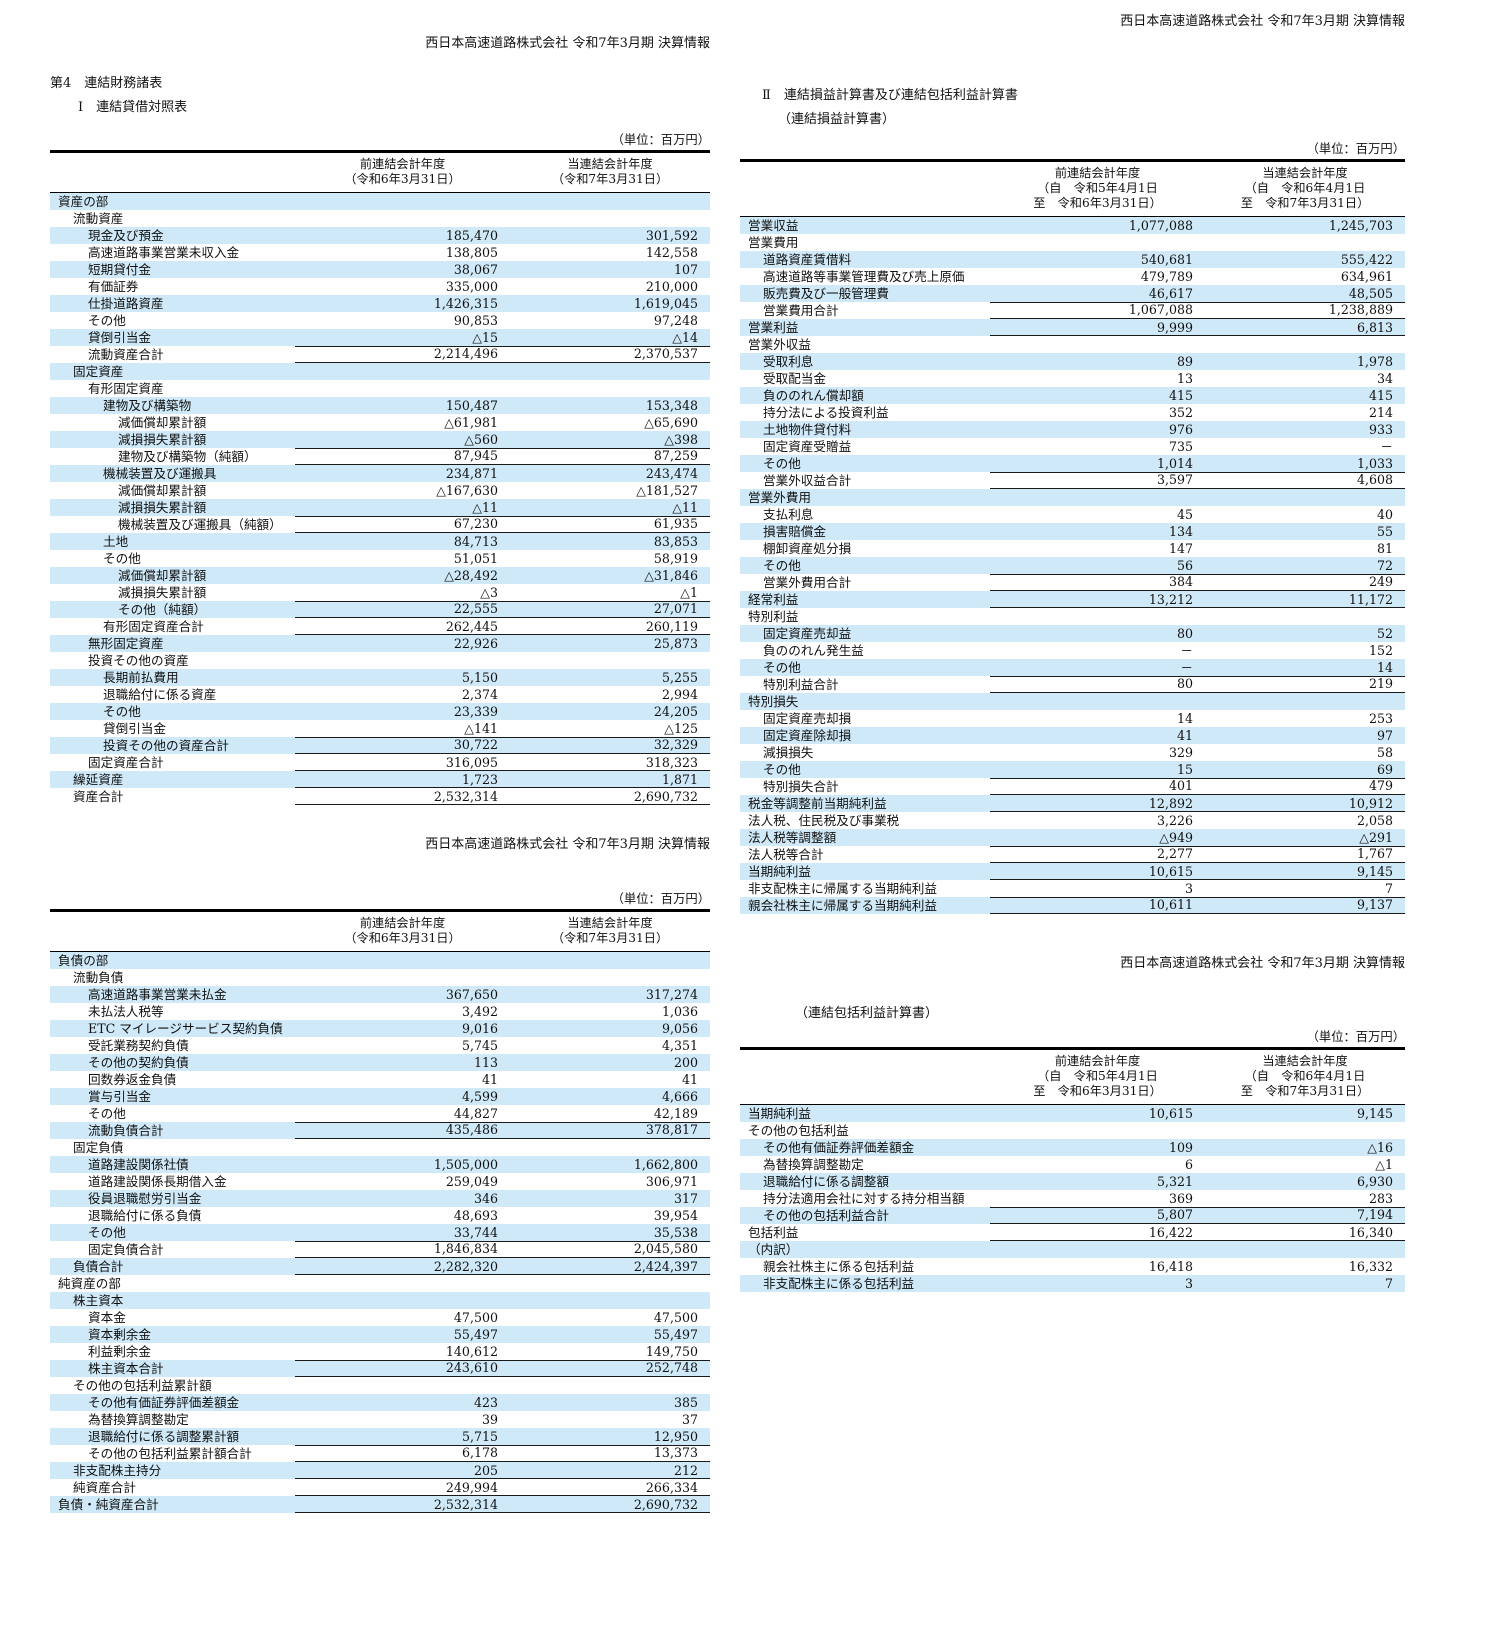  Describe the element at coordinates (675, 1113) in the screenshot. I see `current-year-value: 42,189` at that location.